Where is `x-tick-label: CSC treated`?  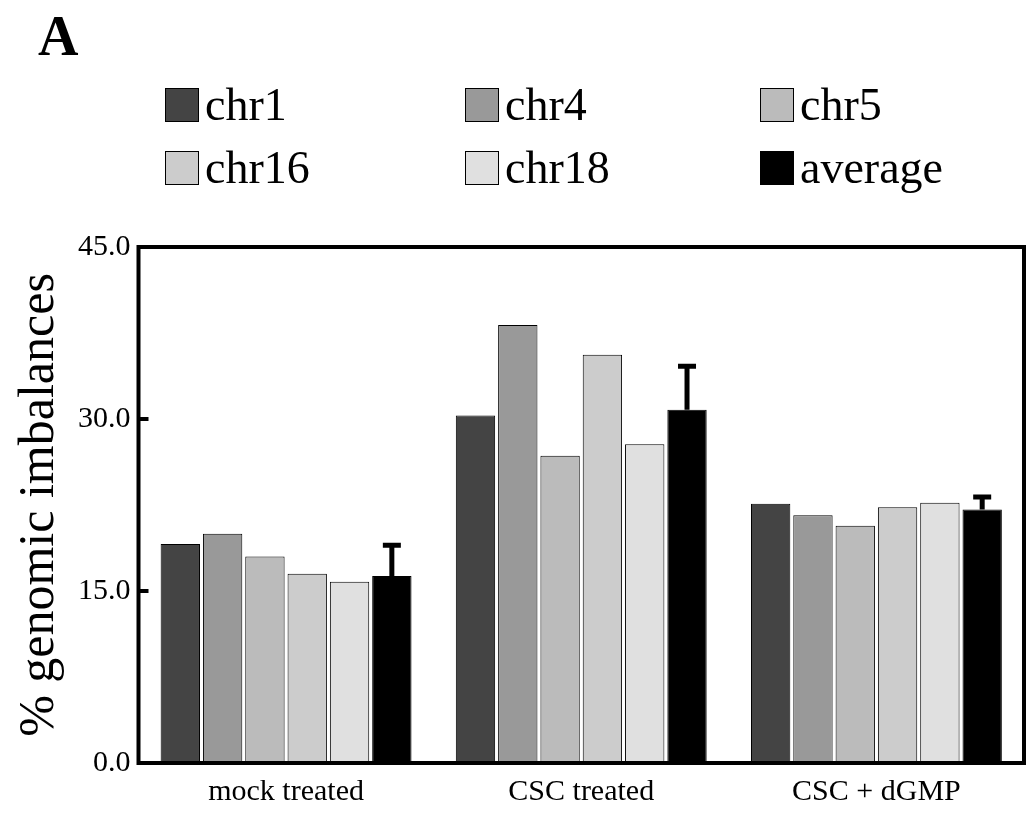 x-tick-label: CSC treated is located at coordinates (581, 789).